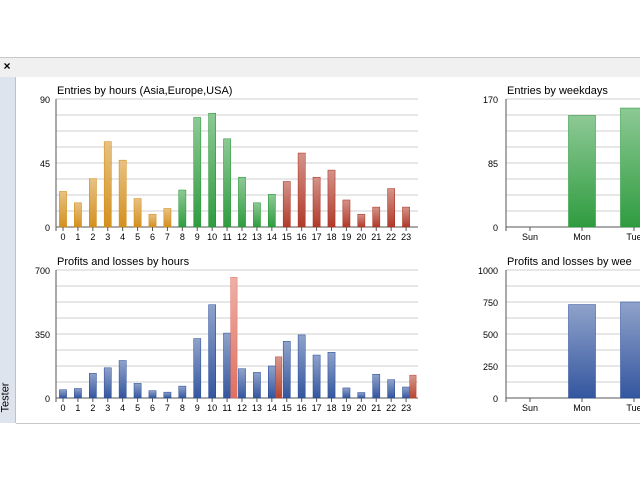 This screenshot has height=480, width=640. Describe the element at coordinates (197, 408) in the screenshot. I see `chart-2-xtick-label: 9` at that location.